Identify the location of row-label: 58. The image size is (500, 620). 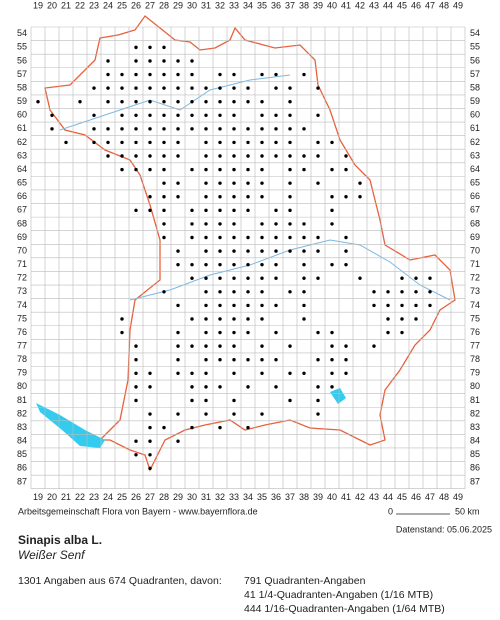
(22, 87).